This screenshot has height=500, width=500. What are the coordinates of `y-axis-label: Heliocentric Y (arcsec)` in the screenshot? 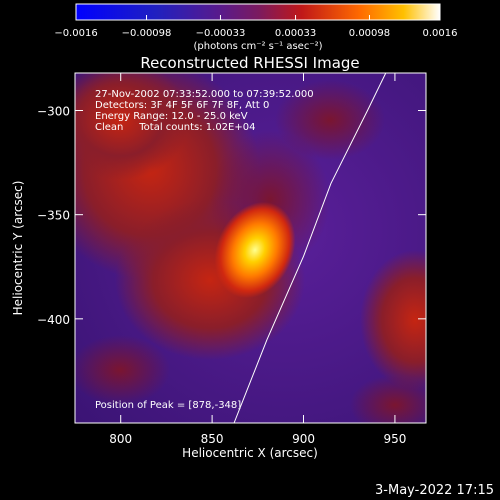 It's located at (18, 248).